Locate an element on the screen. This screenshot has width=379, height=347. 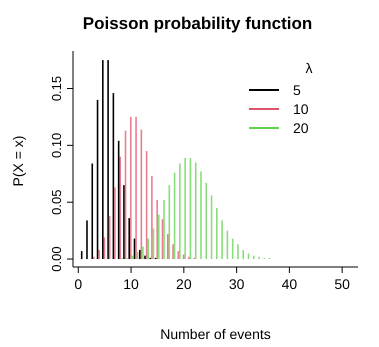
x-tick-label: 10 is located at coordinates (131, 284).